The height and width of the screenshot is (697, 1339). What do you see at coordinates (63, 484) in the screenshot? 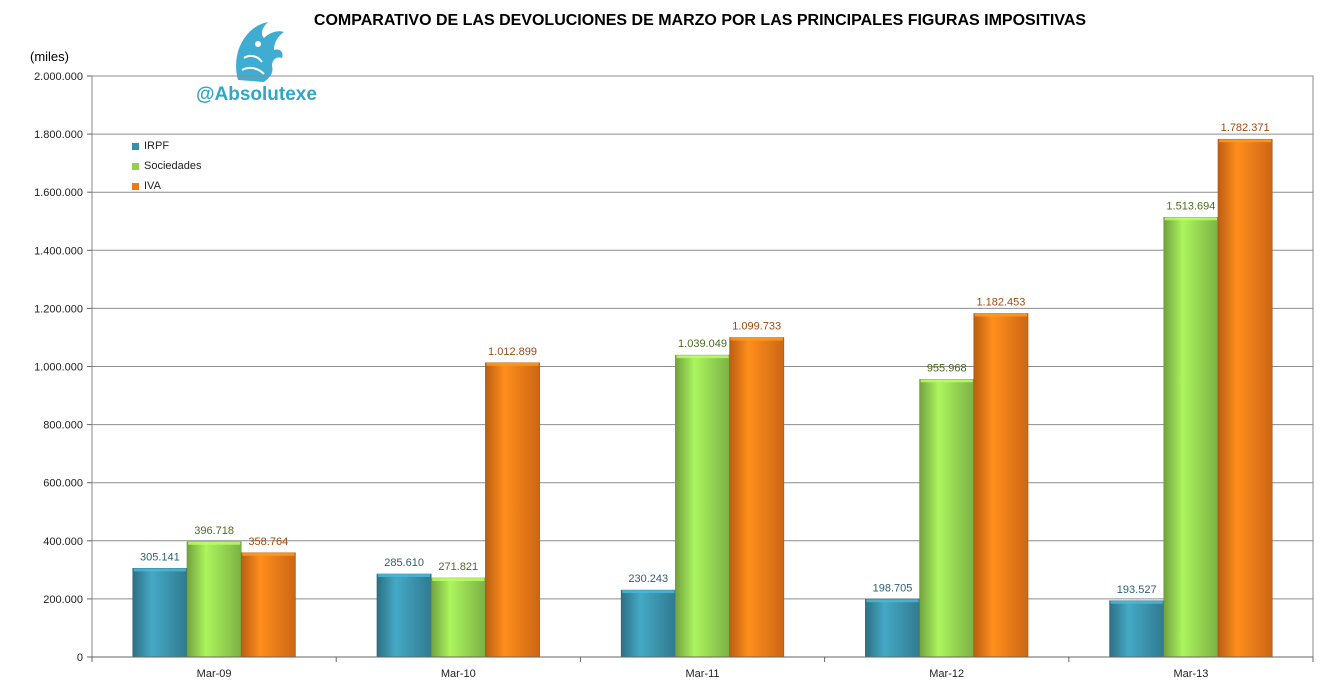
I see `y-tick-label: 600.000` at bounding box center [63, 484].